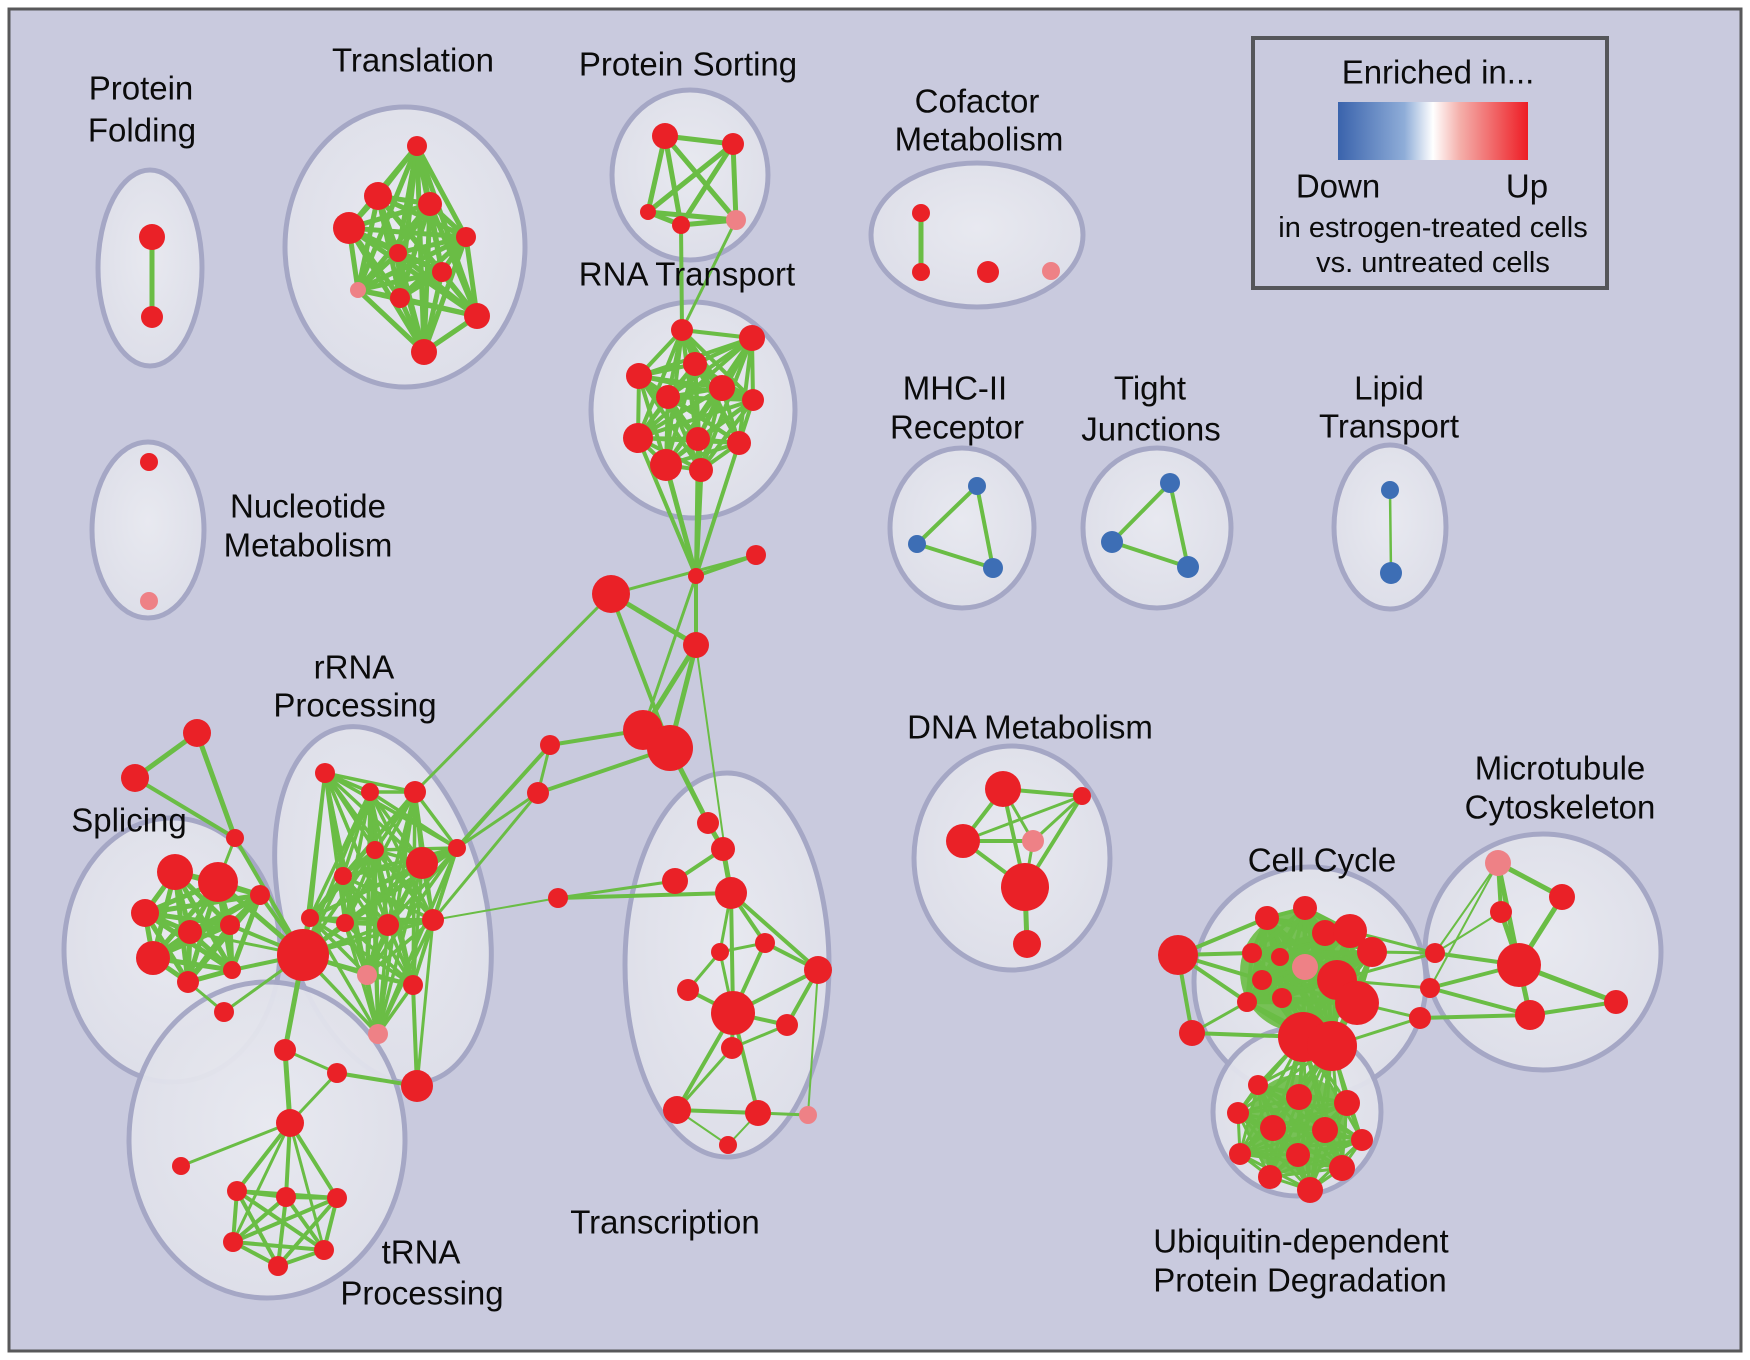  Describe the element at coordinates (550, 745) in the screenshot. I see `network-node-lx1` at that location.